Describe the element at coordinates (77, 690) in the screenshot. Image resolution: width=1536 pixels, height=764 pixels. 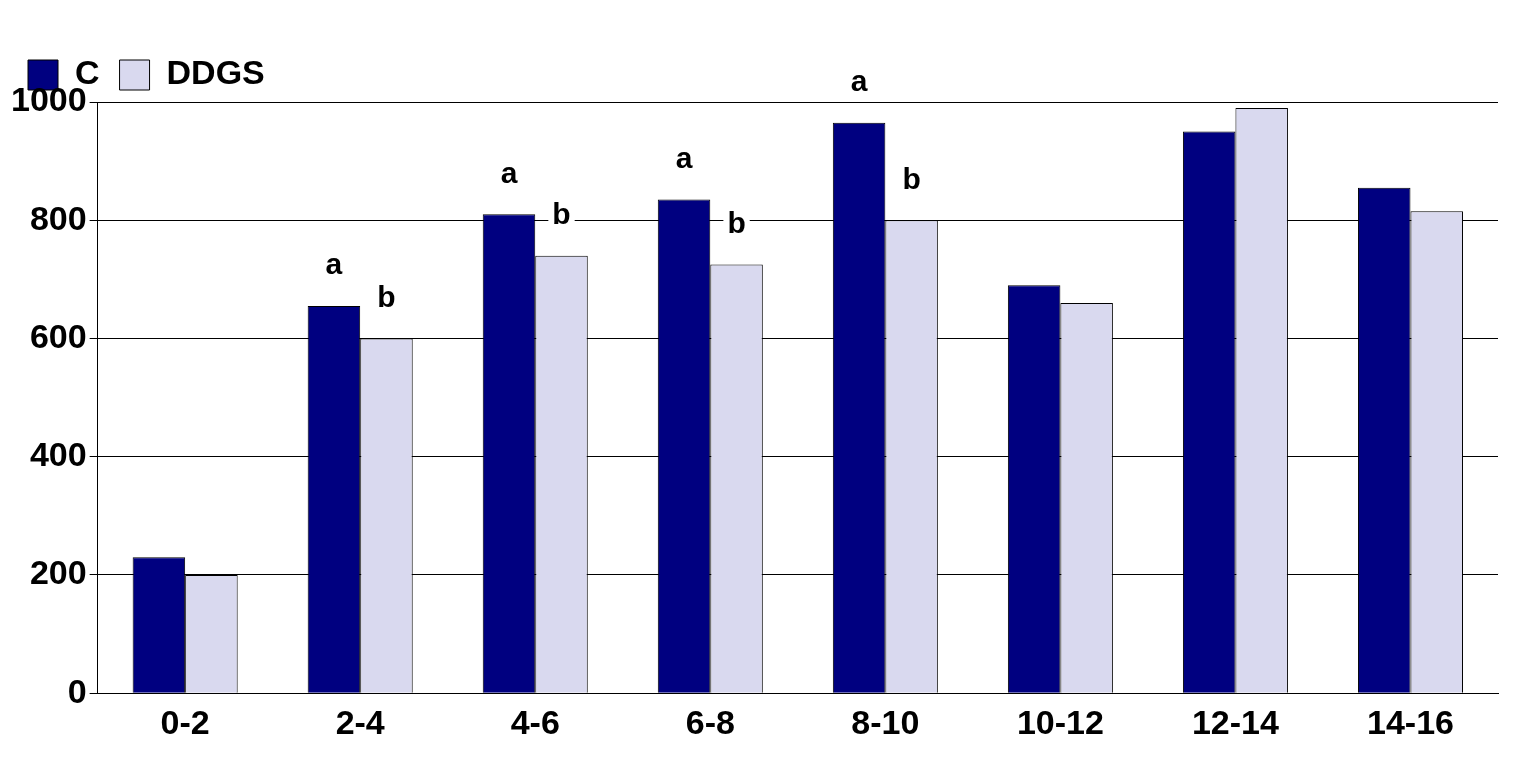
I see `y-tick-label: 0` at that location.